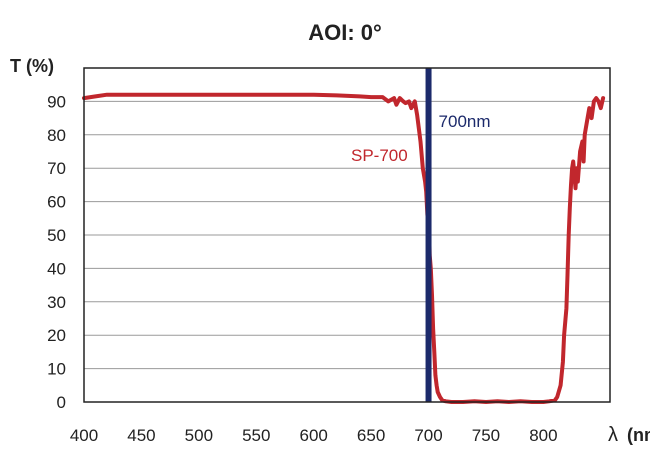 This screenshot has height=459, width=650. I want to click on x-tick-label: 550, so click(256, 435).